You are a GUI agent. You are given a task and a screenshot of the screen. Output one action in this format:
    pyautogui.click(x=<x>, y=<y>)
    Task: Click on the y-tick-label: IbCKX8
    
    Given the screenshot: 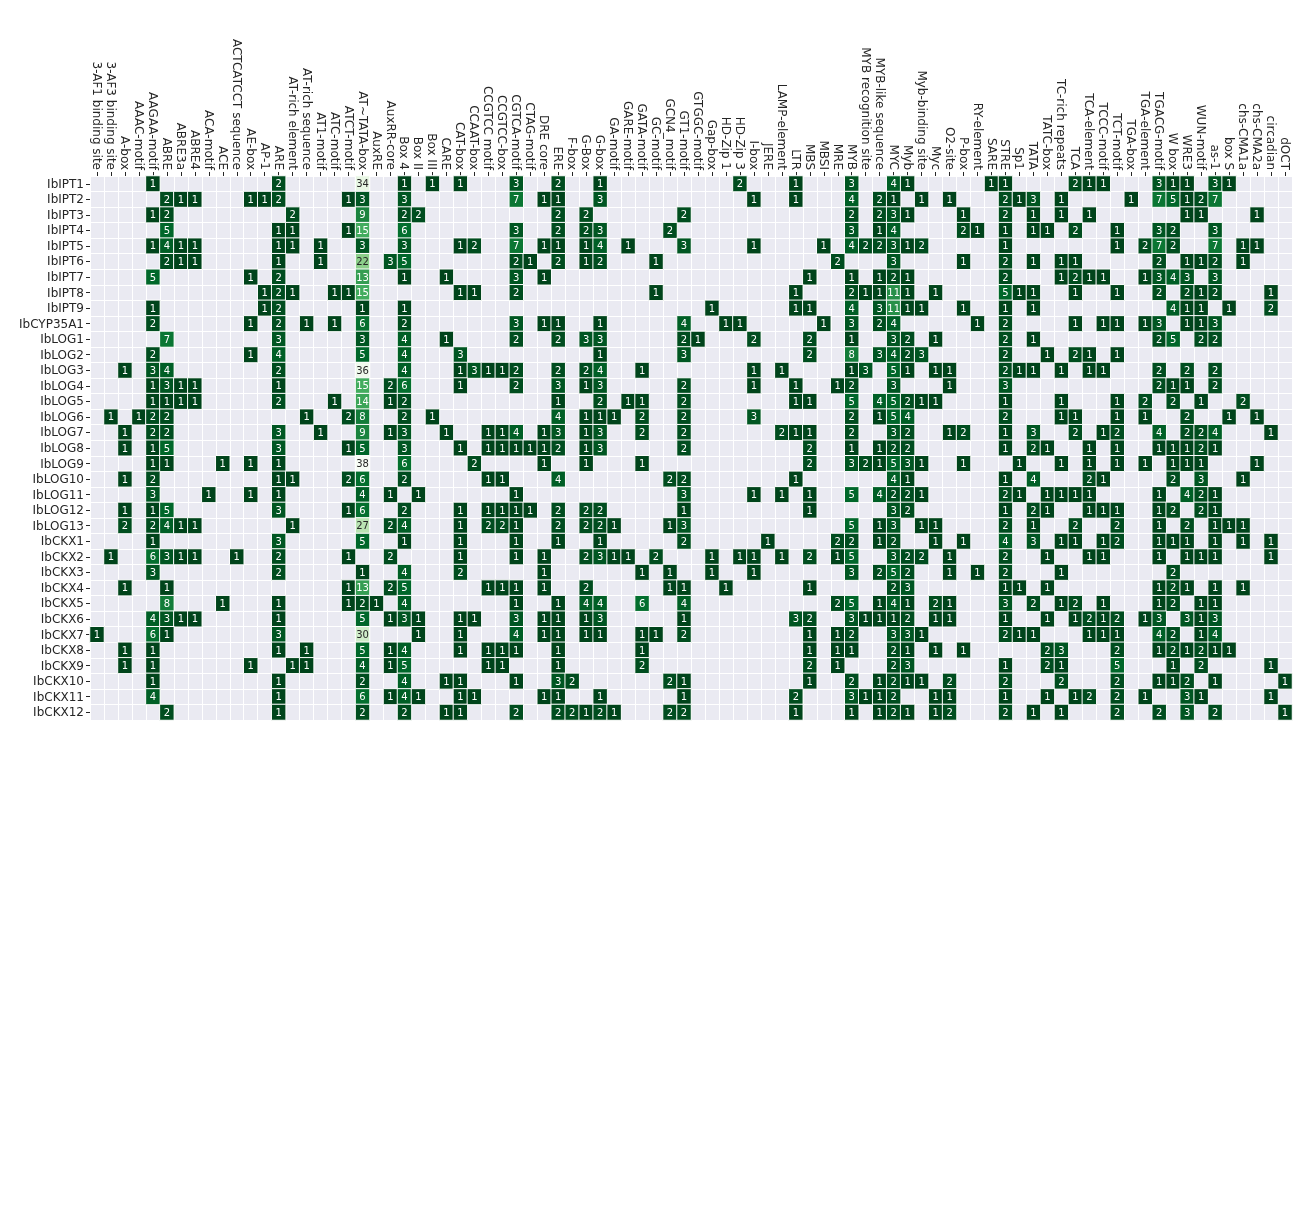 What is the action you would take?
    pyautogui.click(x=62, y=650)
    